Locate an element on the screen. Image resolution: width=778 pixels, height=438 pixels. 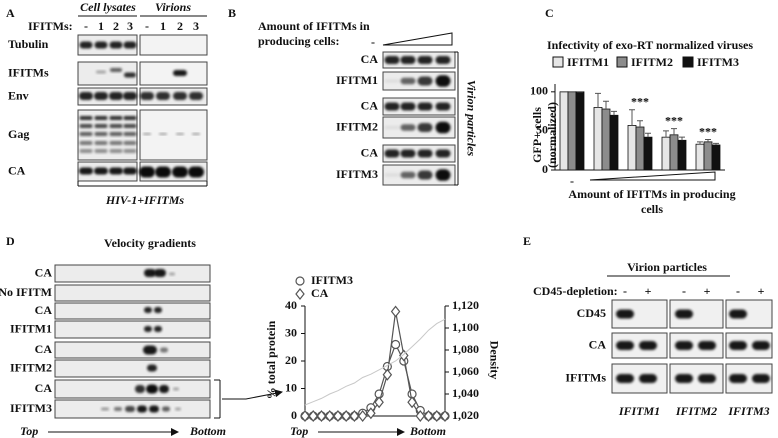
panel-label: A is located at coordinates (10, 13).